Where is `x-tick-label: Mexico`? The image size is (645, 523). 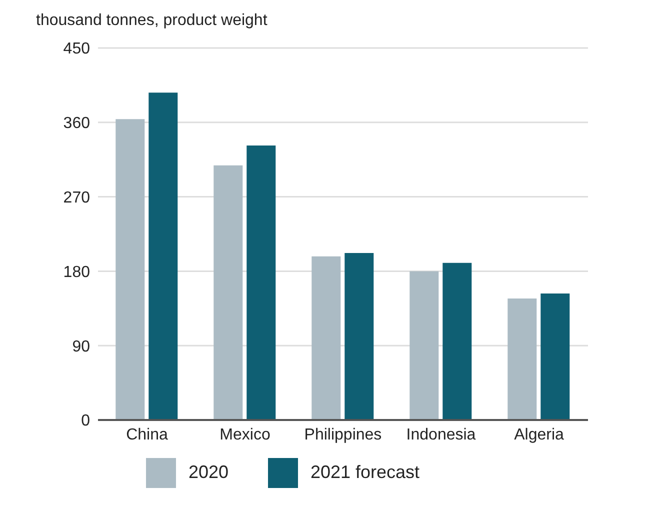 x-tick-label: Mexico is located at coordinates (245, 435).